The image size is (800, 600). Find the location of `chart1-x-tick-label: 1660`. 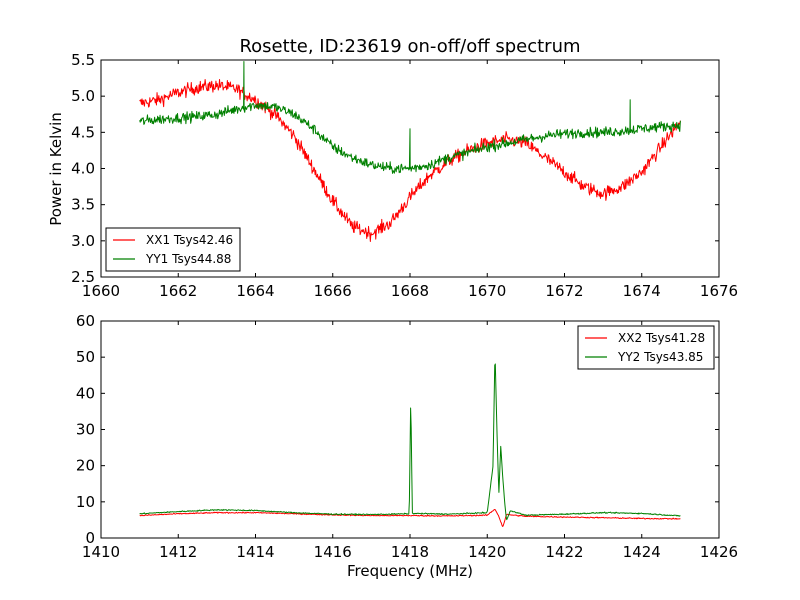

chart1-x-tick-label: 1660 is located at coordinates (101, 291).